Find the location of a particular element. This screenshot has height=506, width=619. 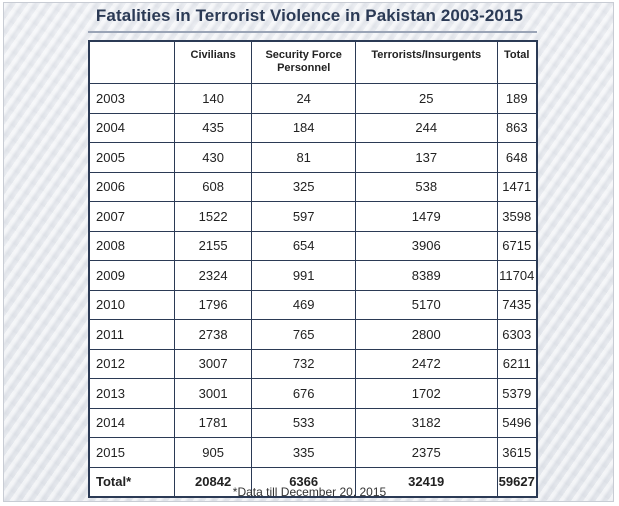

table-row: 2007 1522 597 1479 3598 is located at coordinates (313, 216).